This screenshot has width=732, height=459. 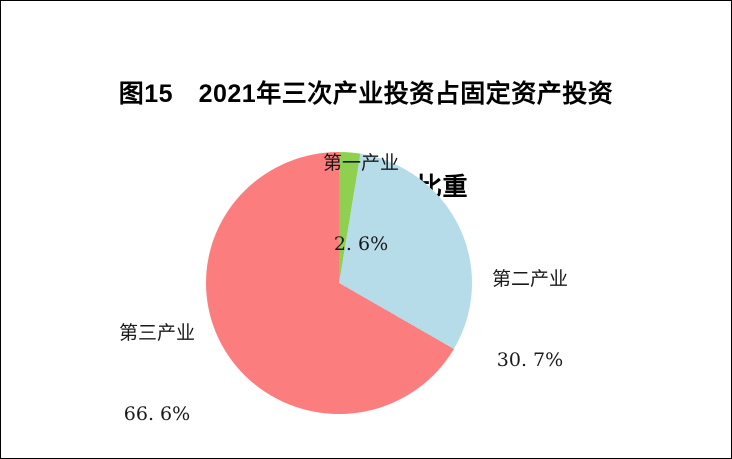 What do you see at coordinates (366, 94) in the screenshot?
I see `chart-title-line1: 图15 2021年三次产业投资占固定资产投资` at bounding box center [366, 94].